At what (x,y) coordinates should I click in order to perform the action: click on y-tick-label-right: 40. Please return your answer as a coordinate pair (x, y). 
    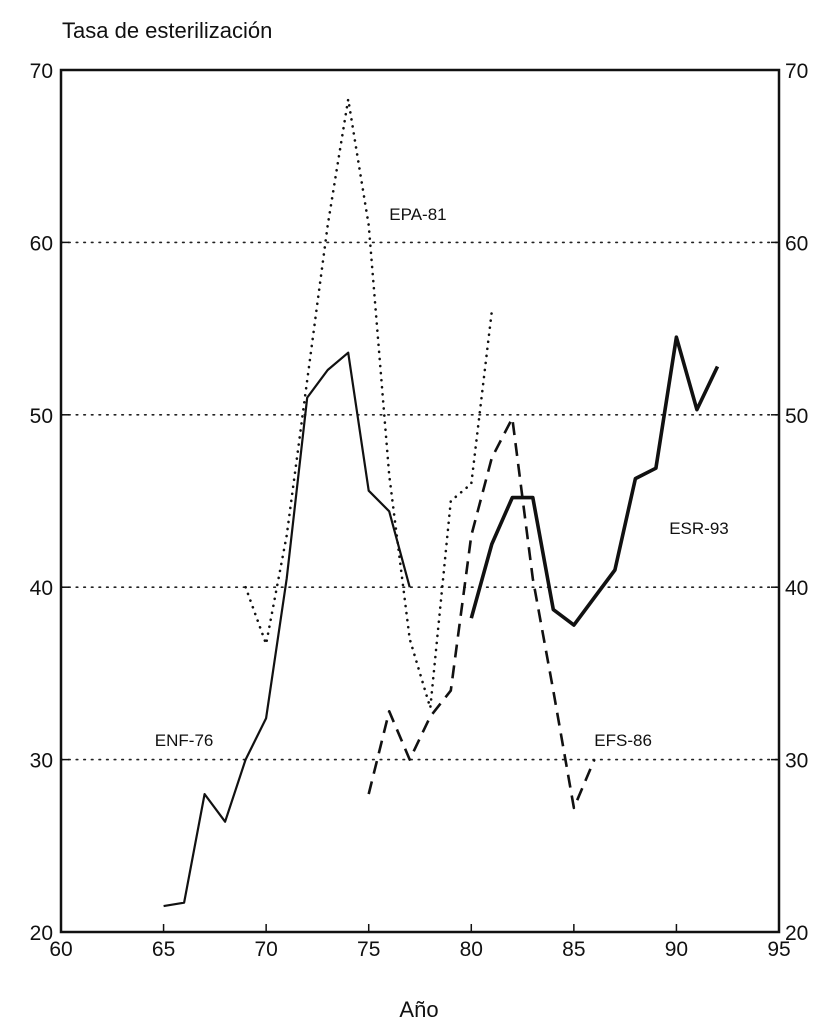
    Looking at the image, I should click on (796, 588).